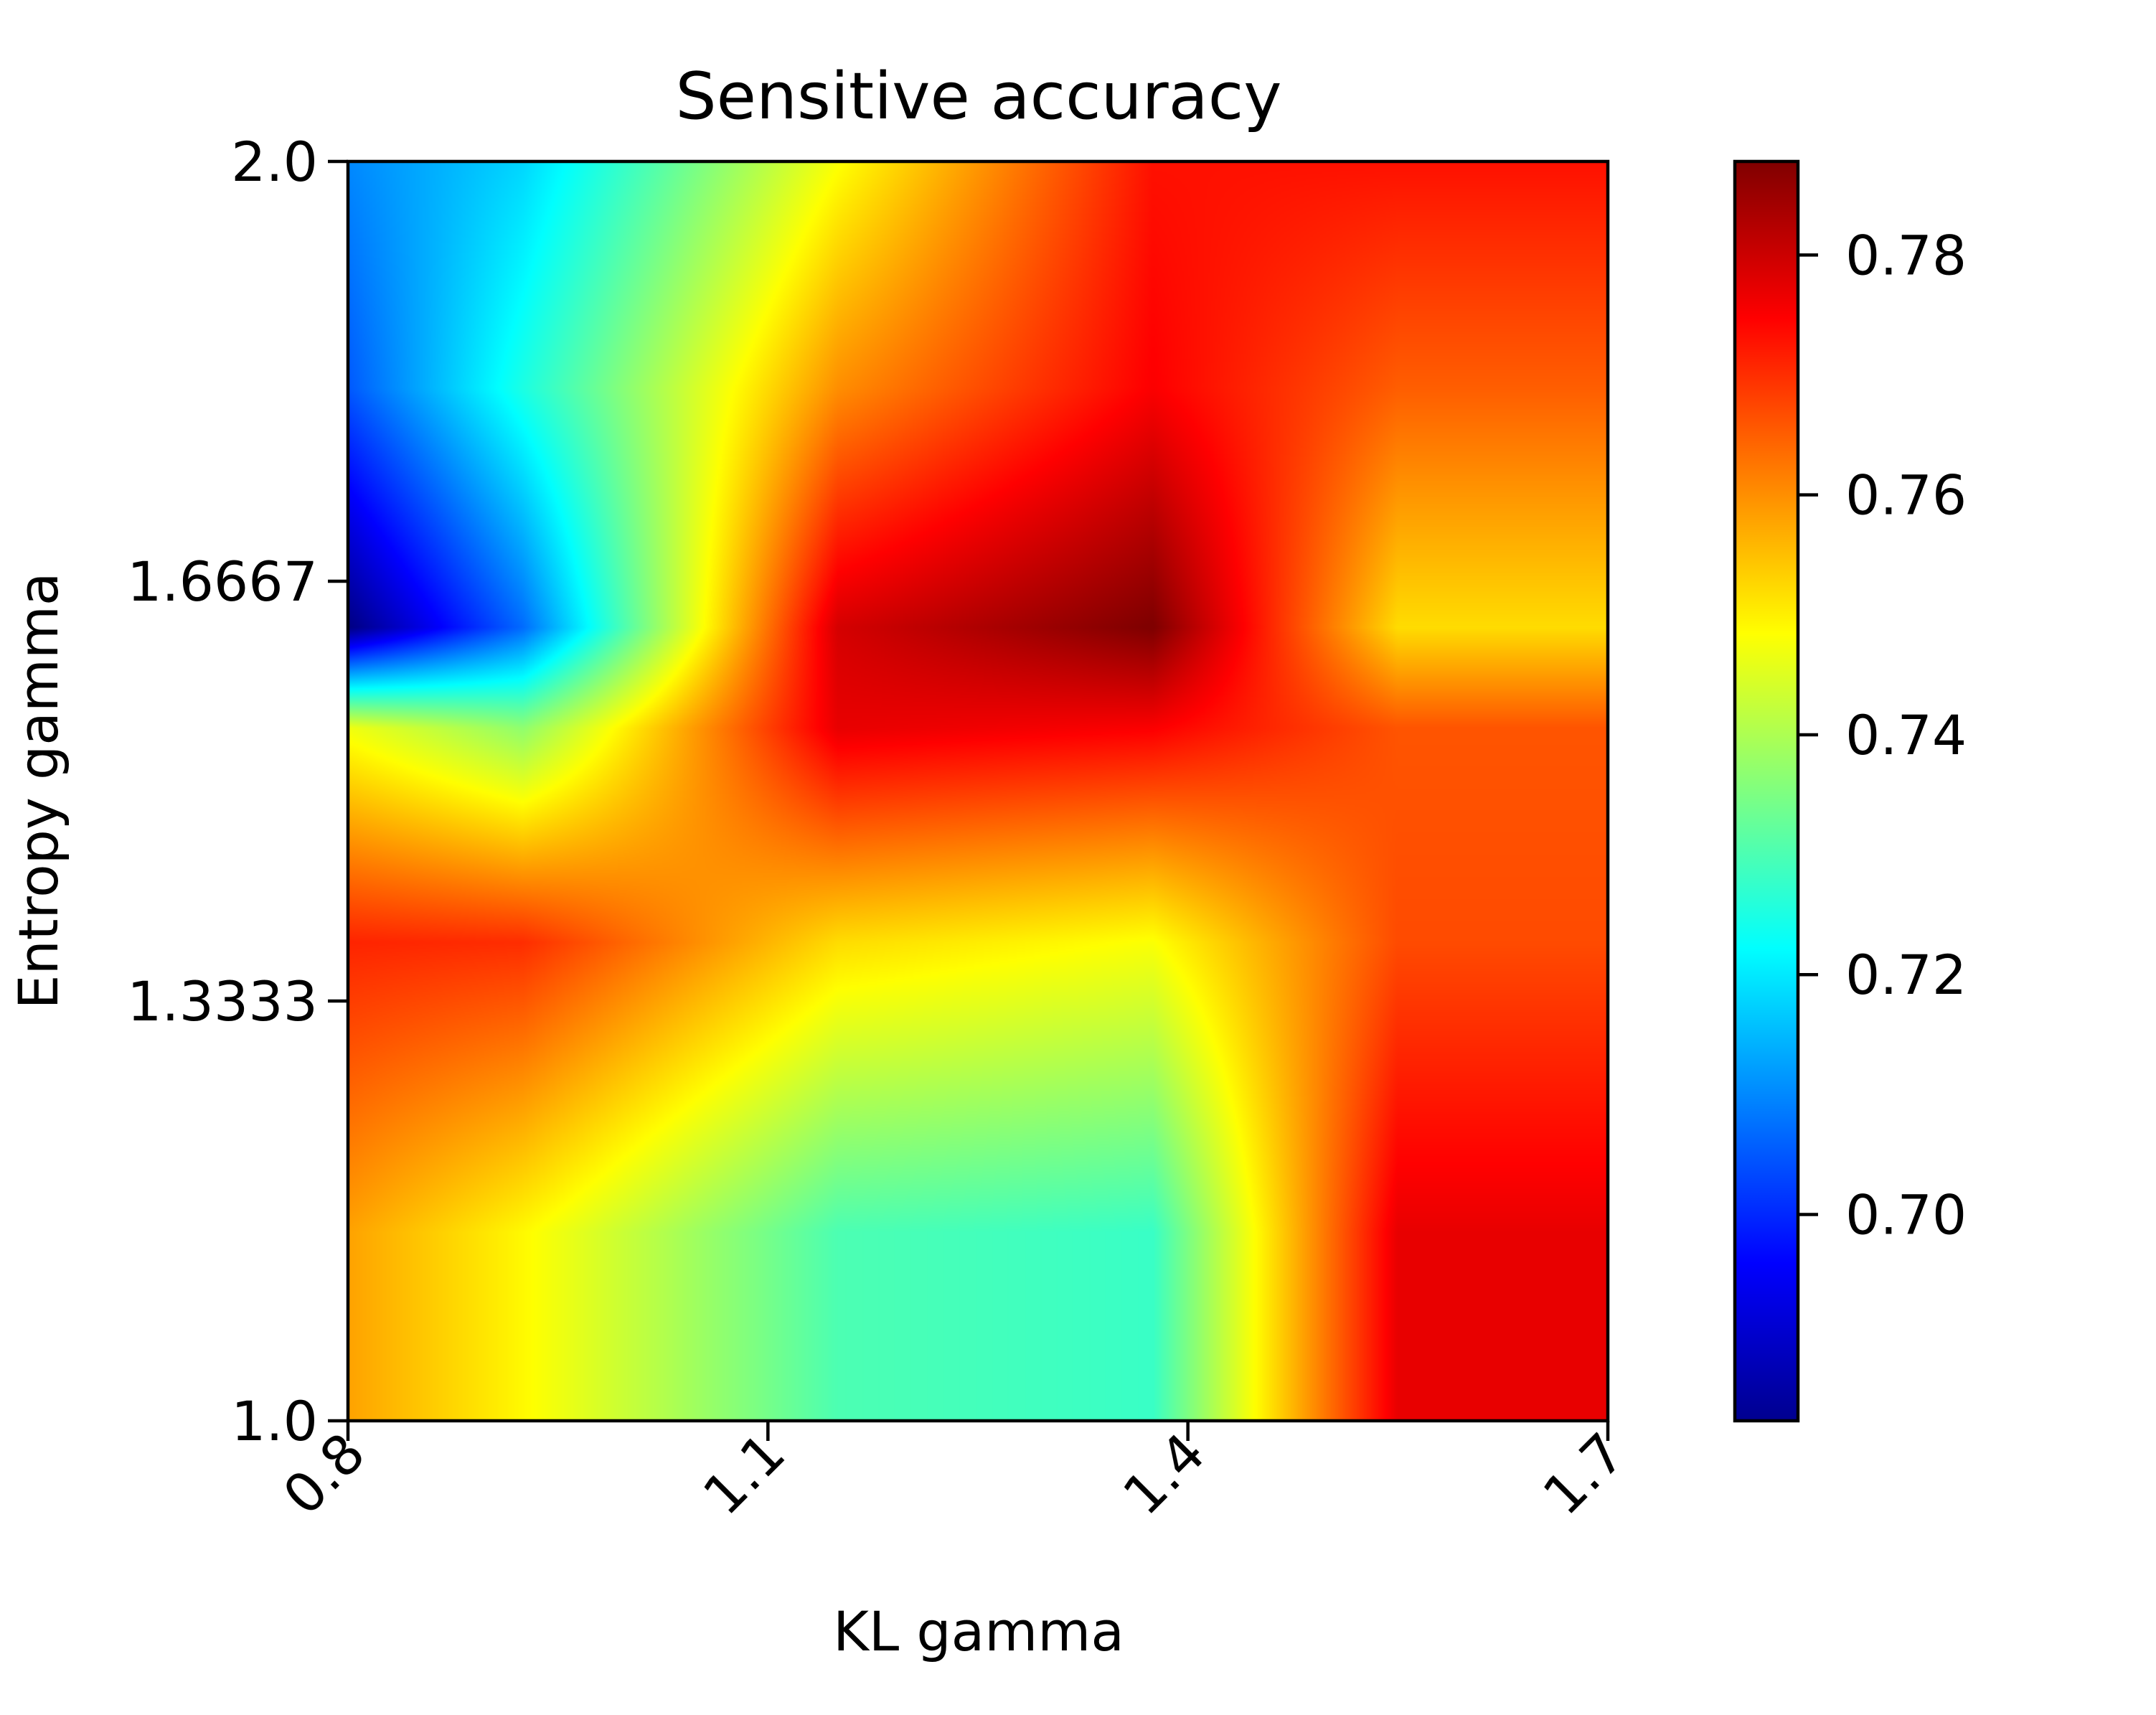  What do you see at coordinates (38, 791) in the screenshot?
I see `y-axis-label: Entropy gamma` at bounding box center [38, 791].